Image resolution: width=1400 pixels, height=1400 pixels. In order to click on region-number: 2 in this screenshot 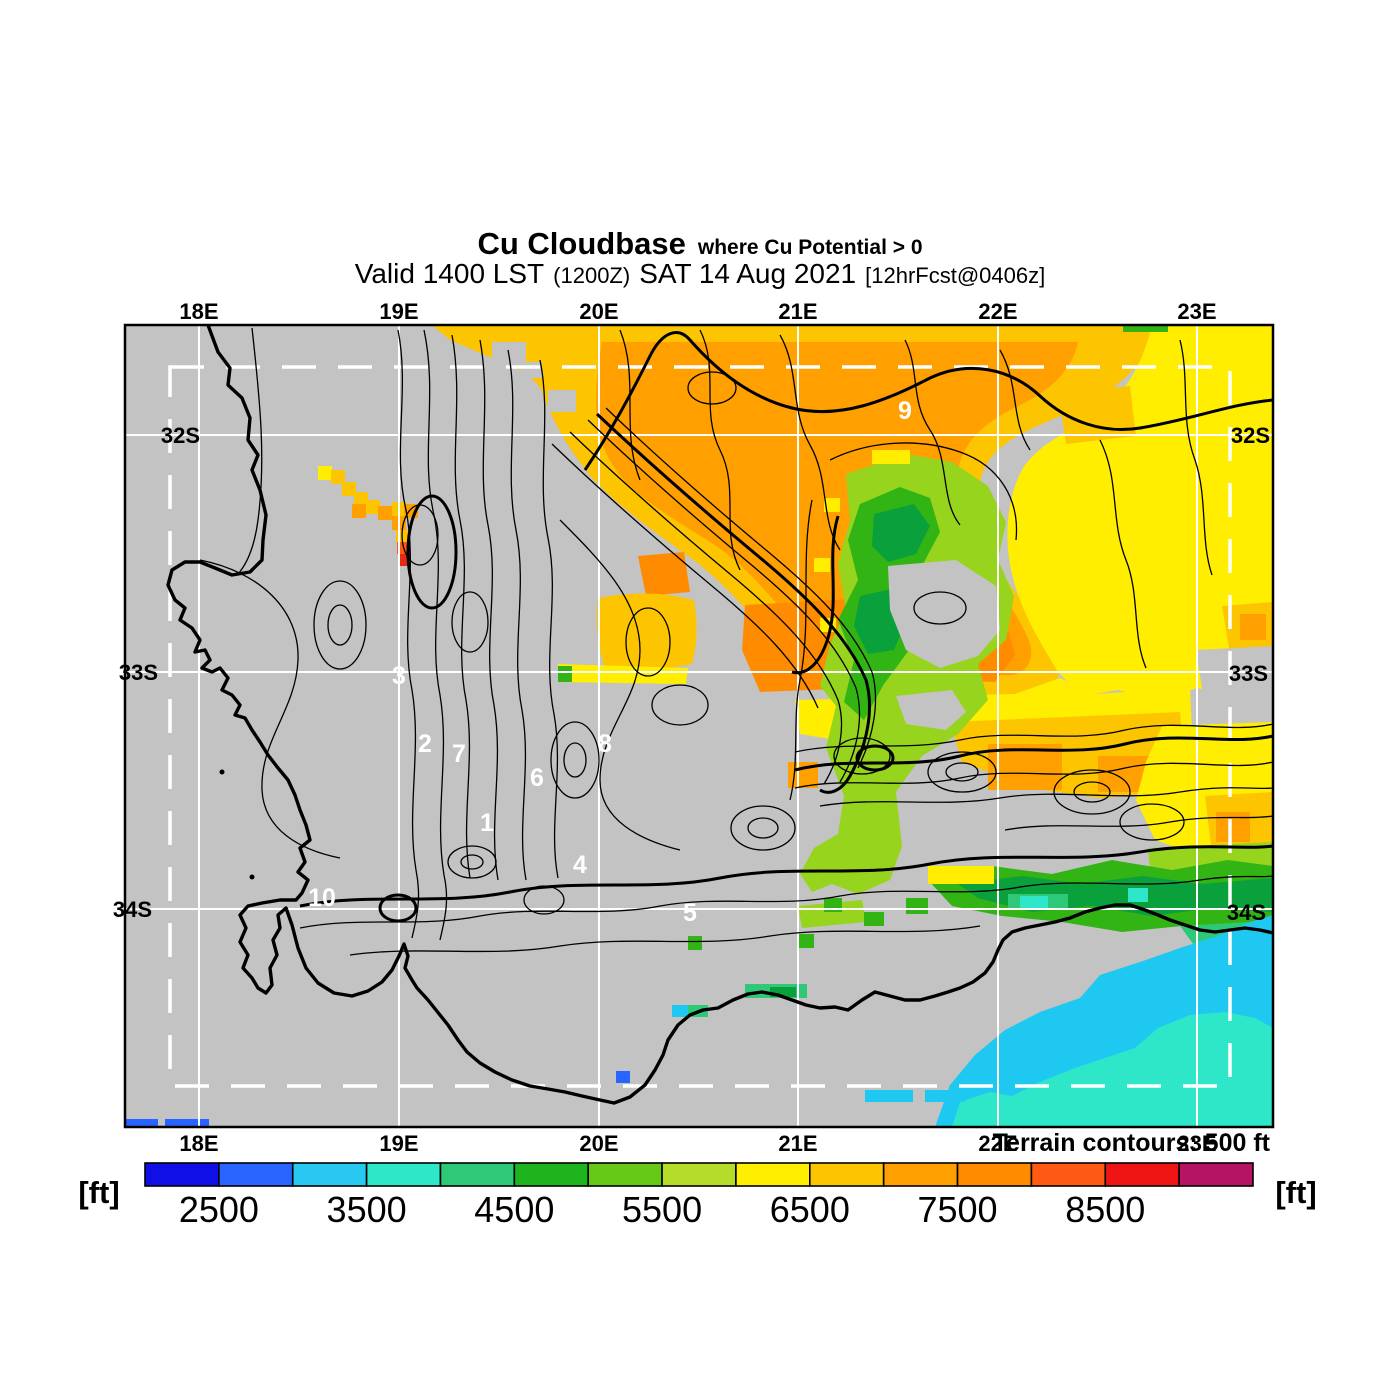, I will do `click(425, 744)`.